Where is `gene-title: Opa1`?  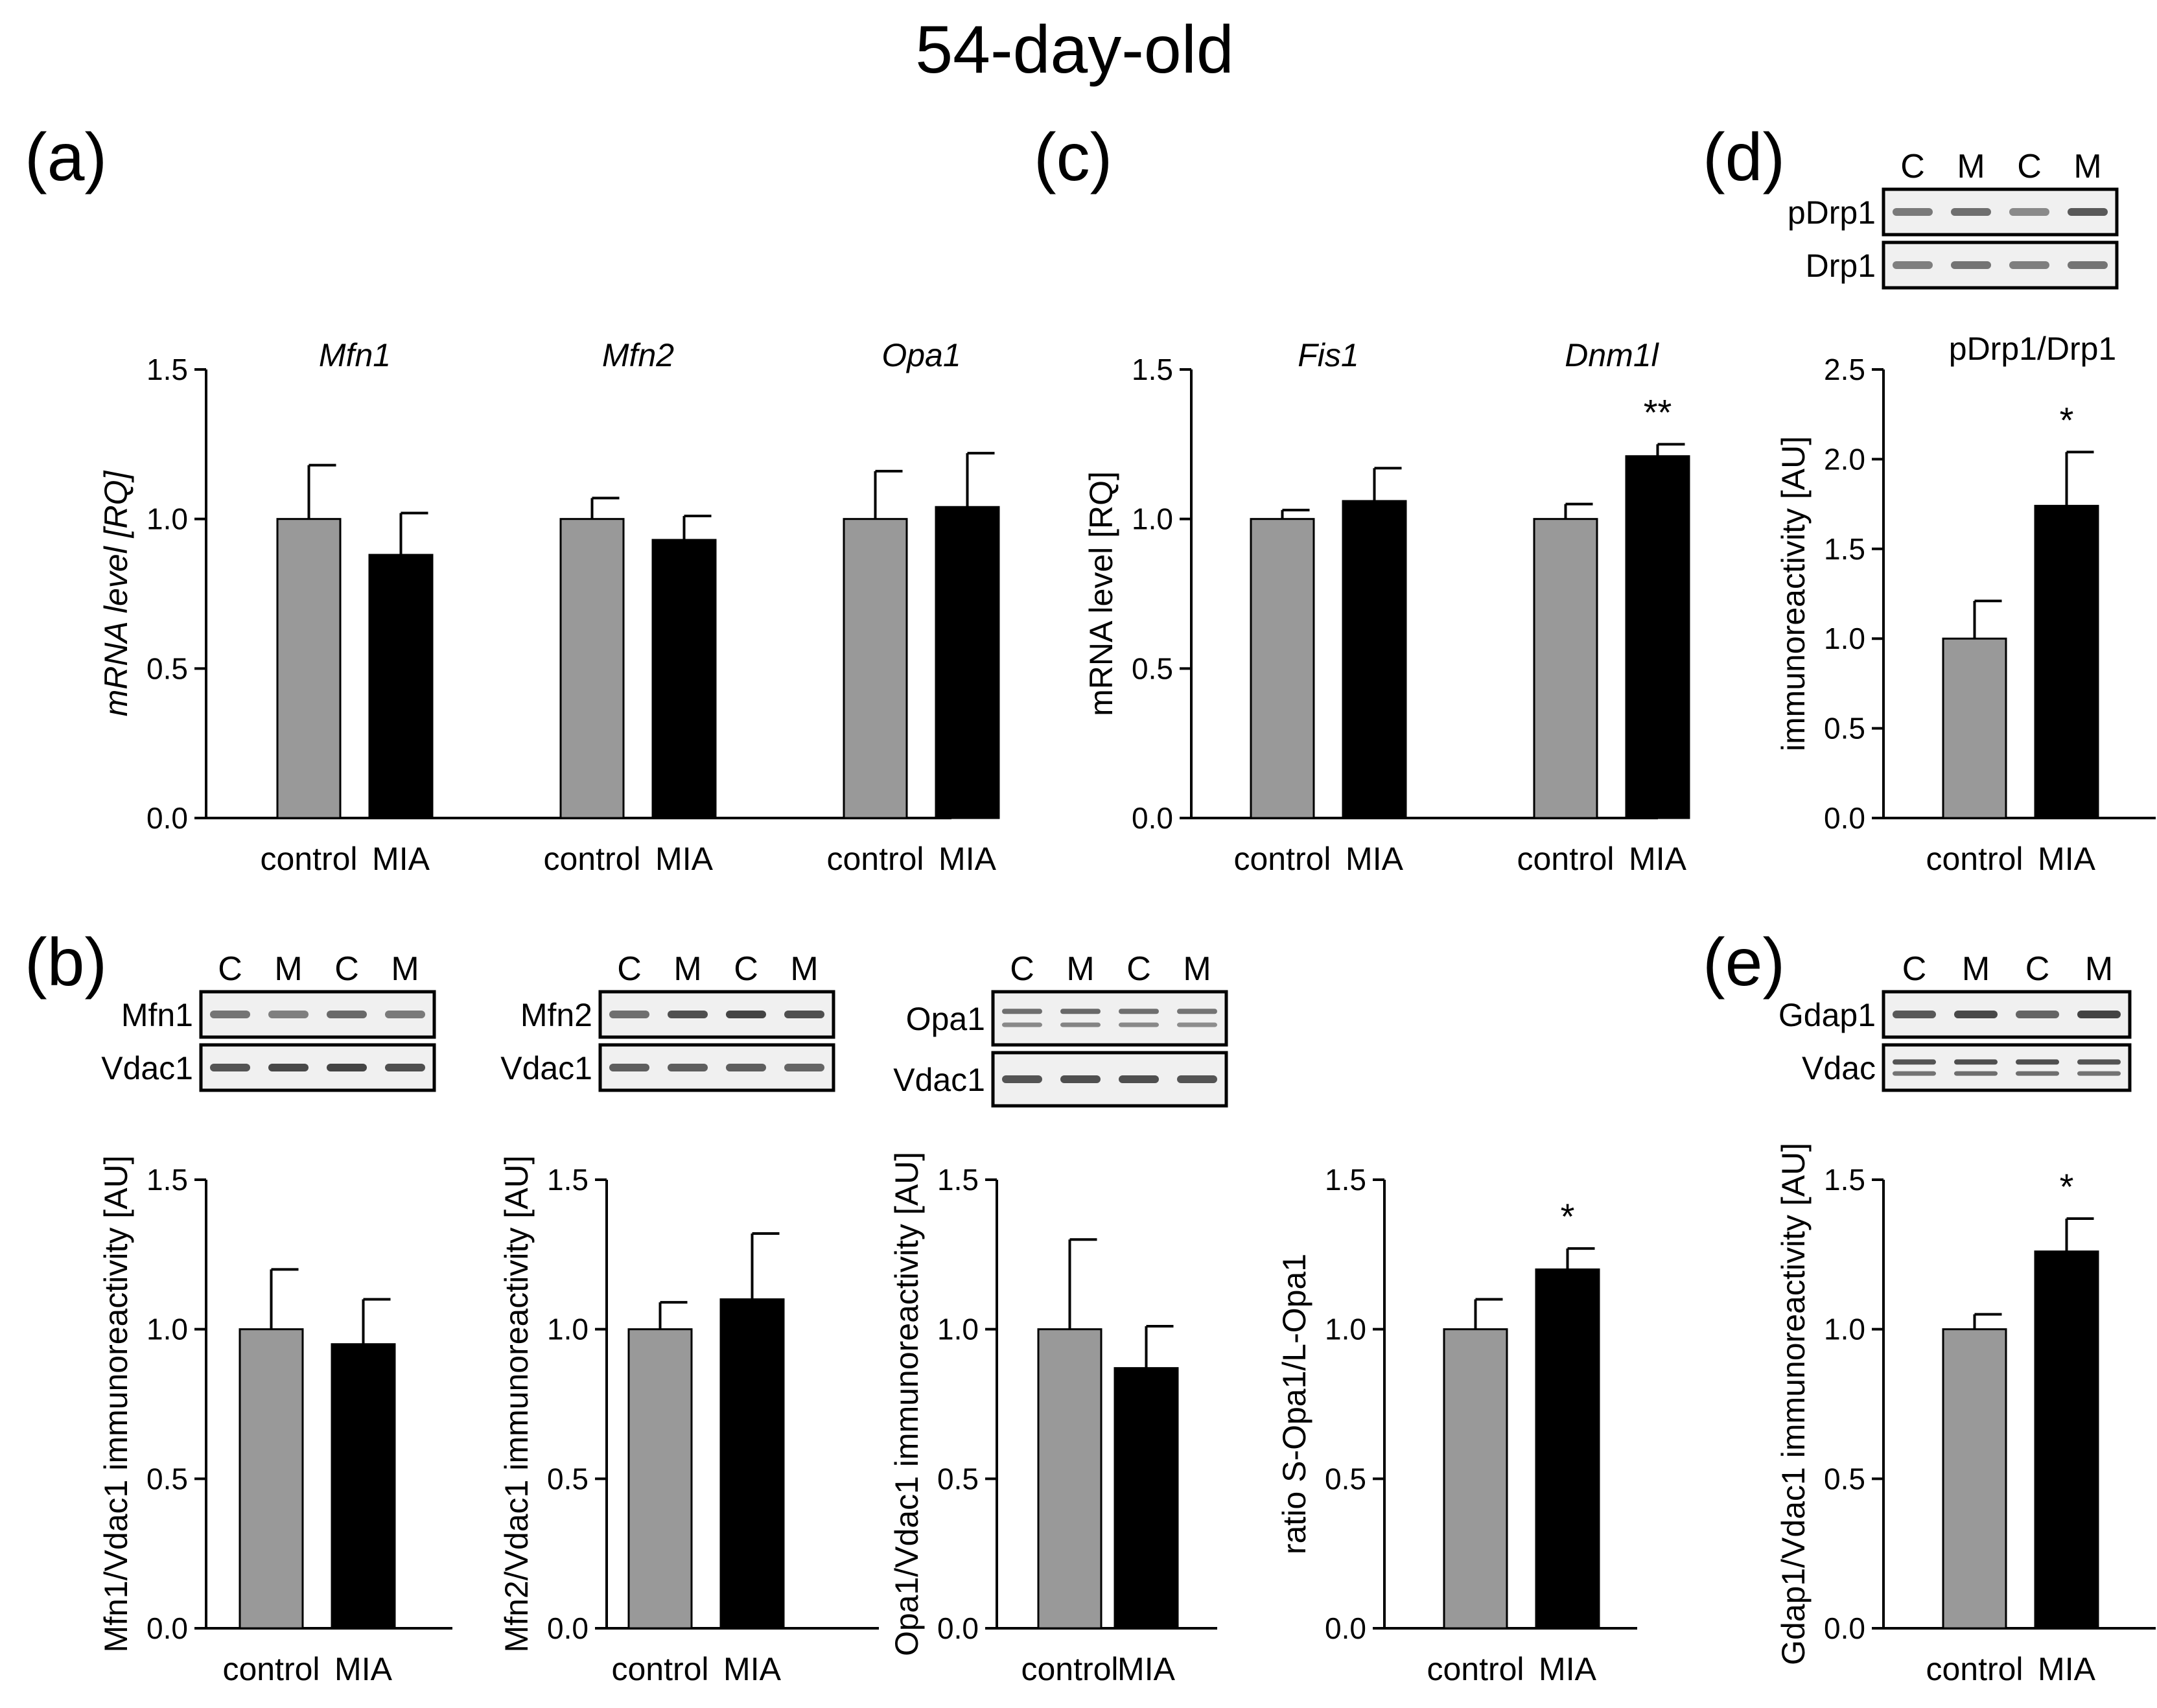 gene-title: Opa1 is located at coordinates (921, 355).